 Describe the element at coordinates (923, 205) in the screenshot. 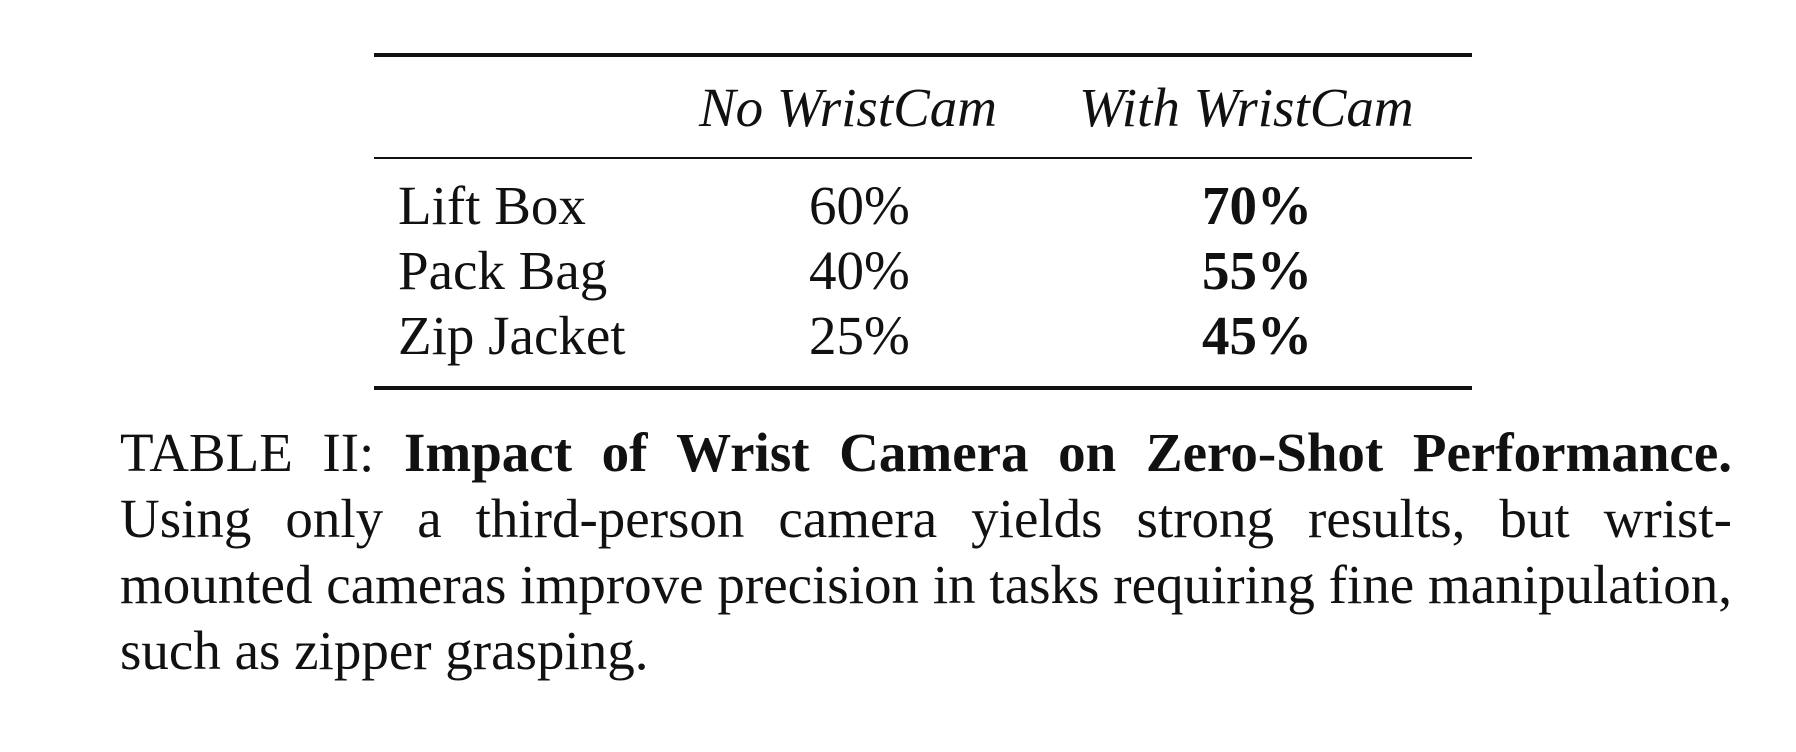

I see `table-row: Lift Box 60% 70%` at that location.